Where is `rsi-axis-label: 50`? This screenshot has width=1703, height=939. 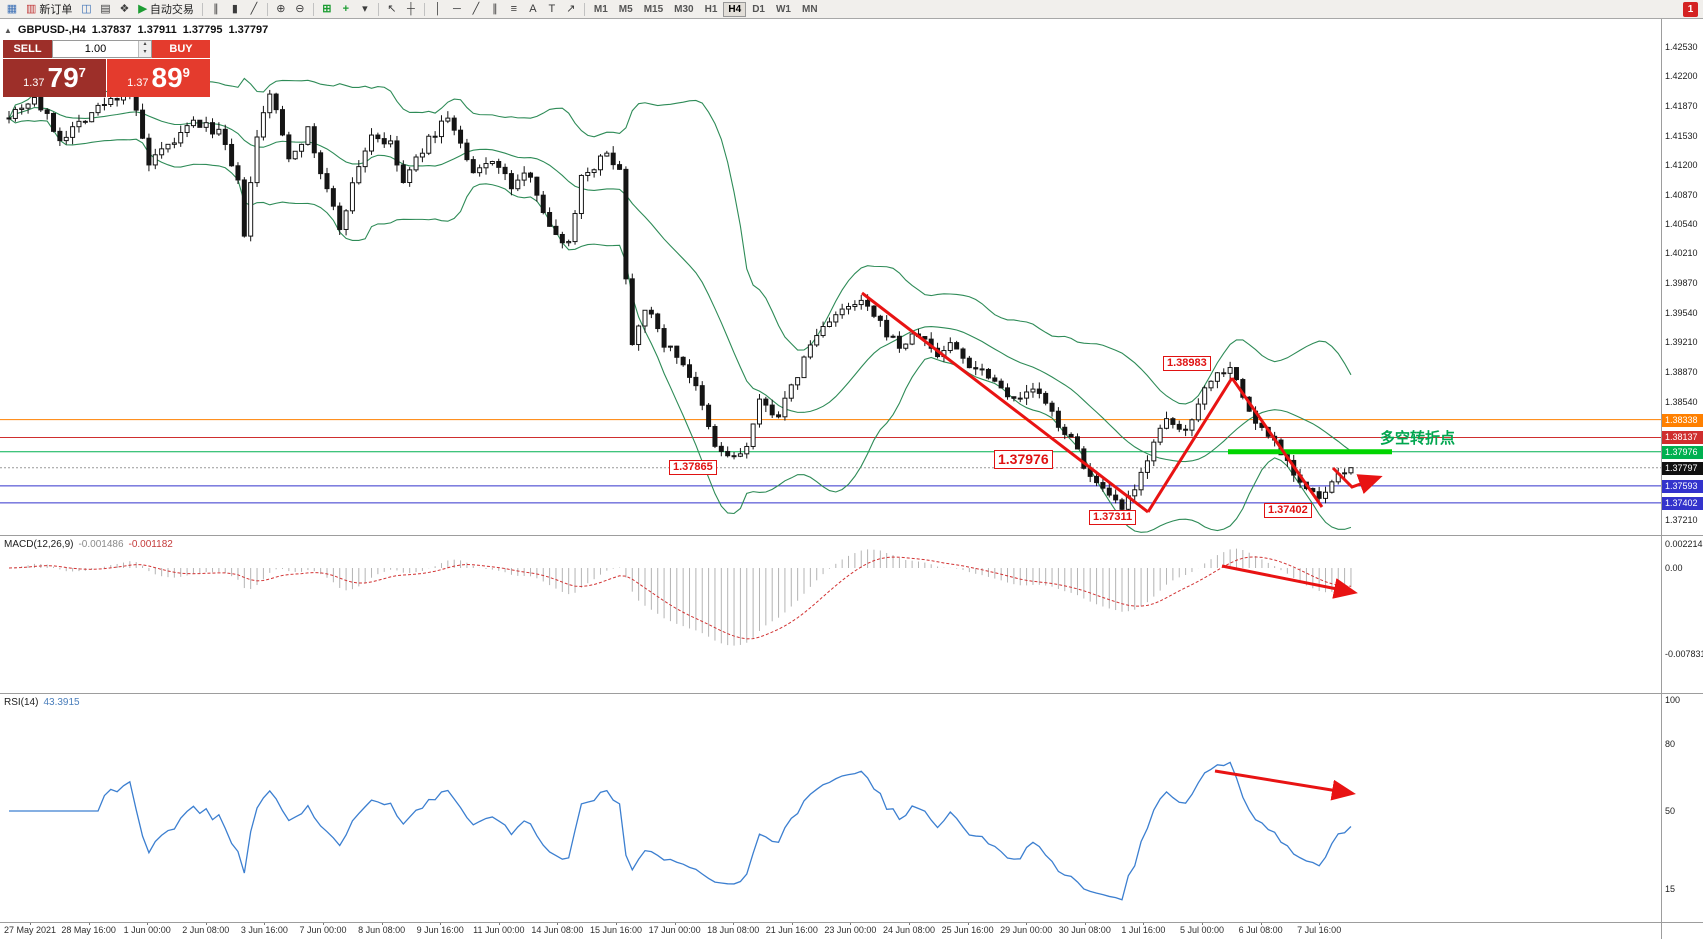 rsi-axis-label: 50 is located at coordinates (1670, 811).